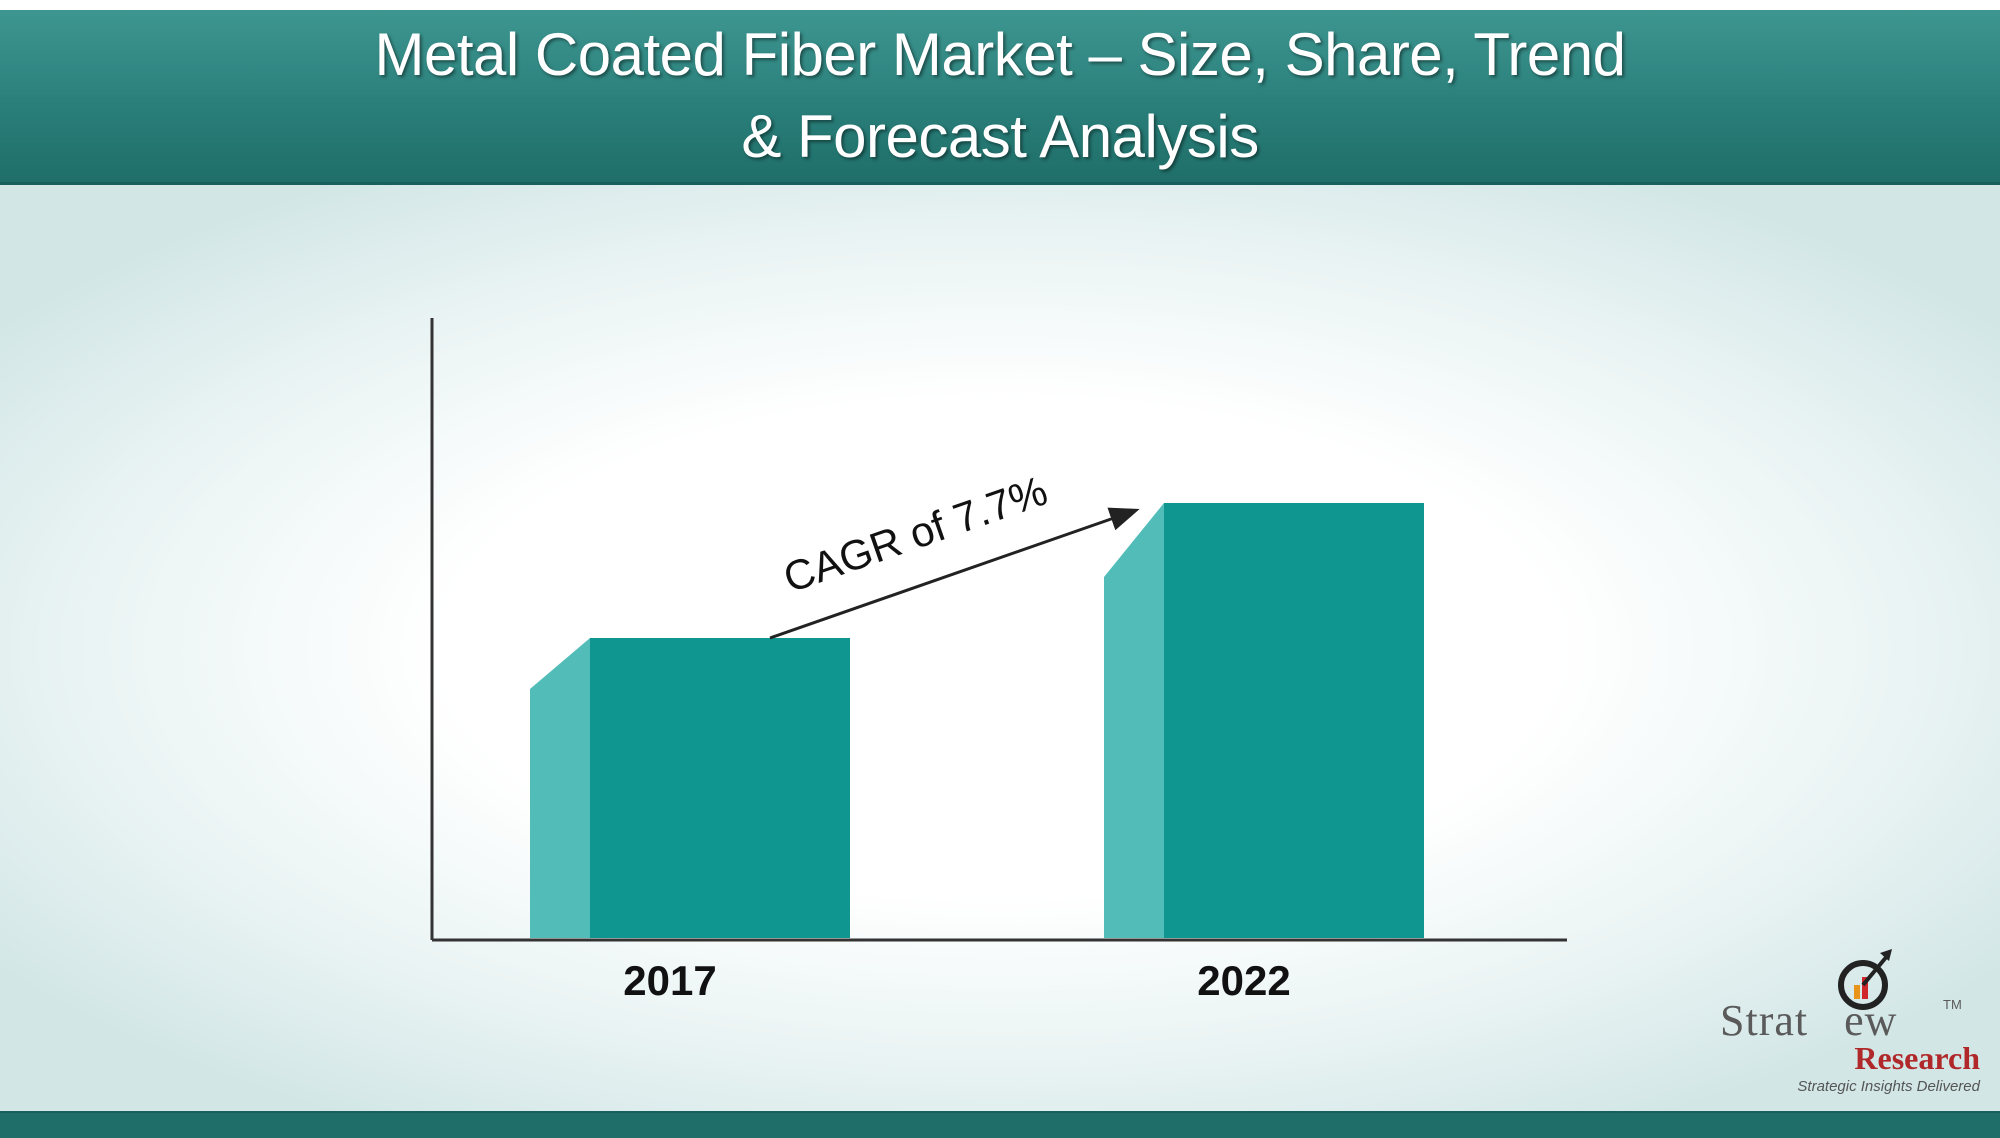  I want to click on logo-research-text: Research, so click(1917, 1058).